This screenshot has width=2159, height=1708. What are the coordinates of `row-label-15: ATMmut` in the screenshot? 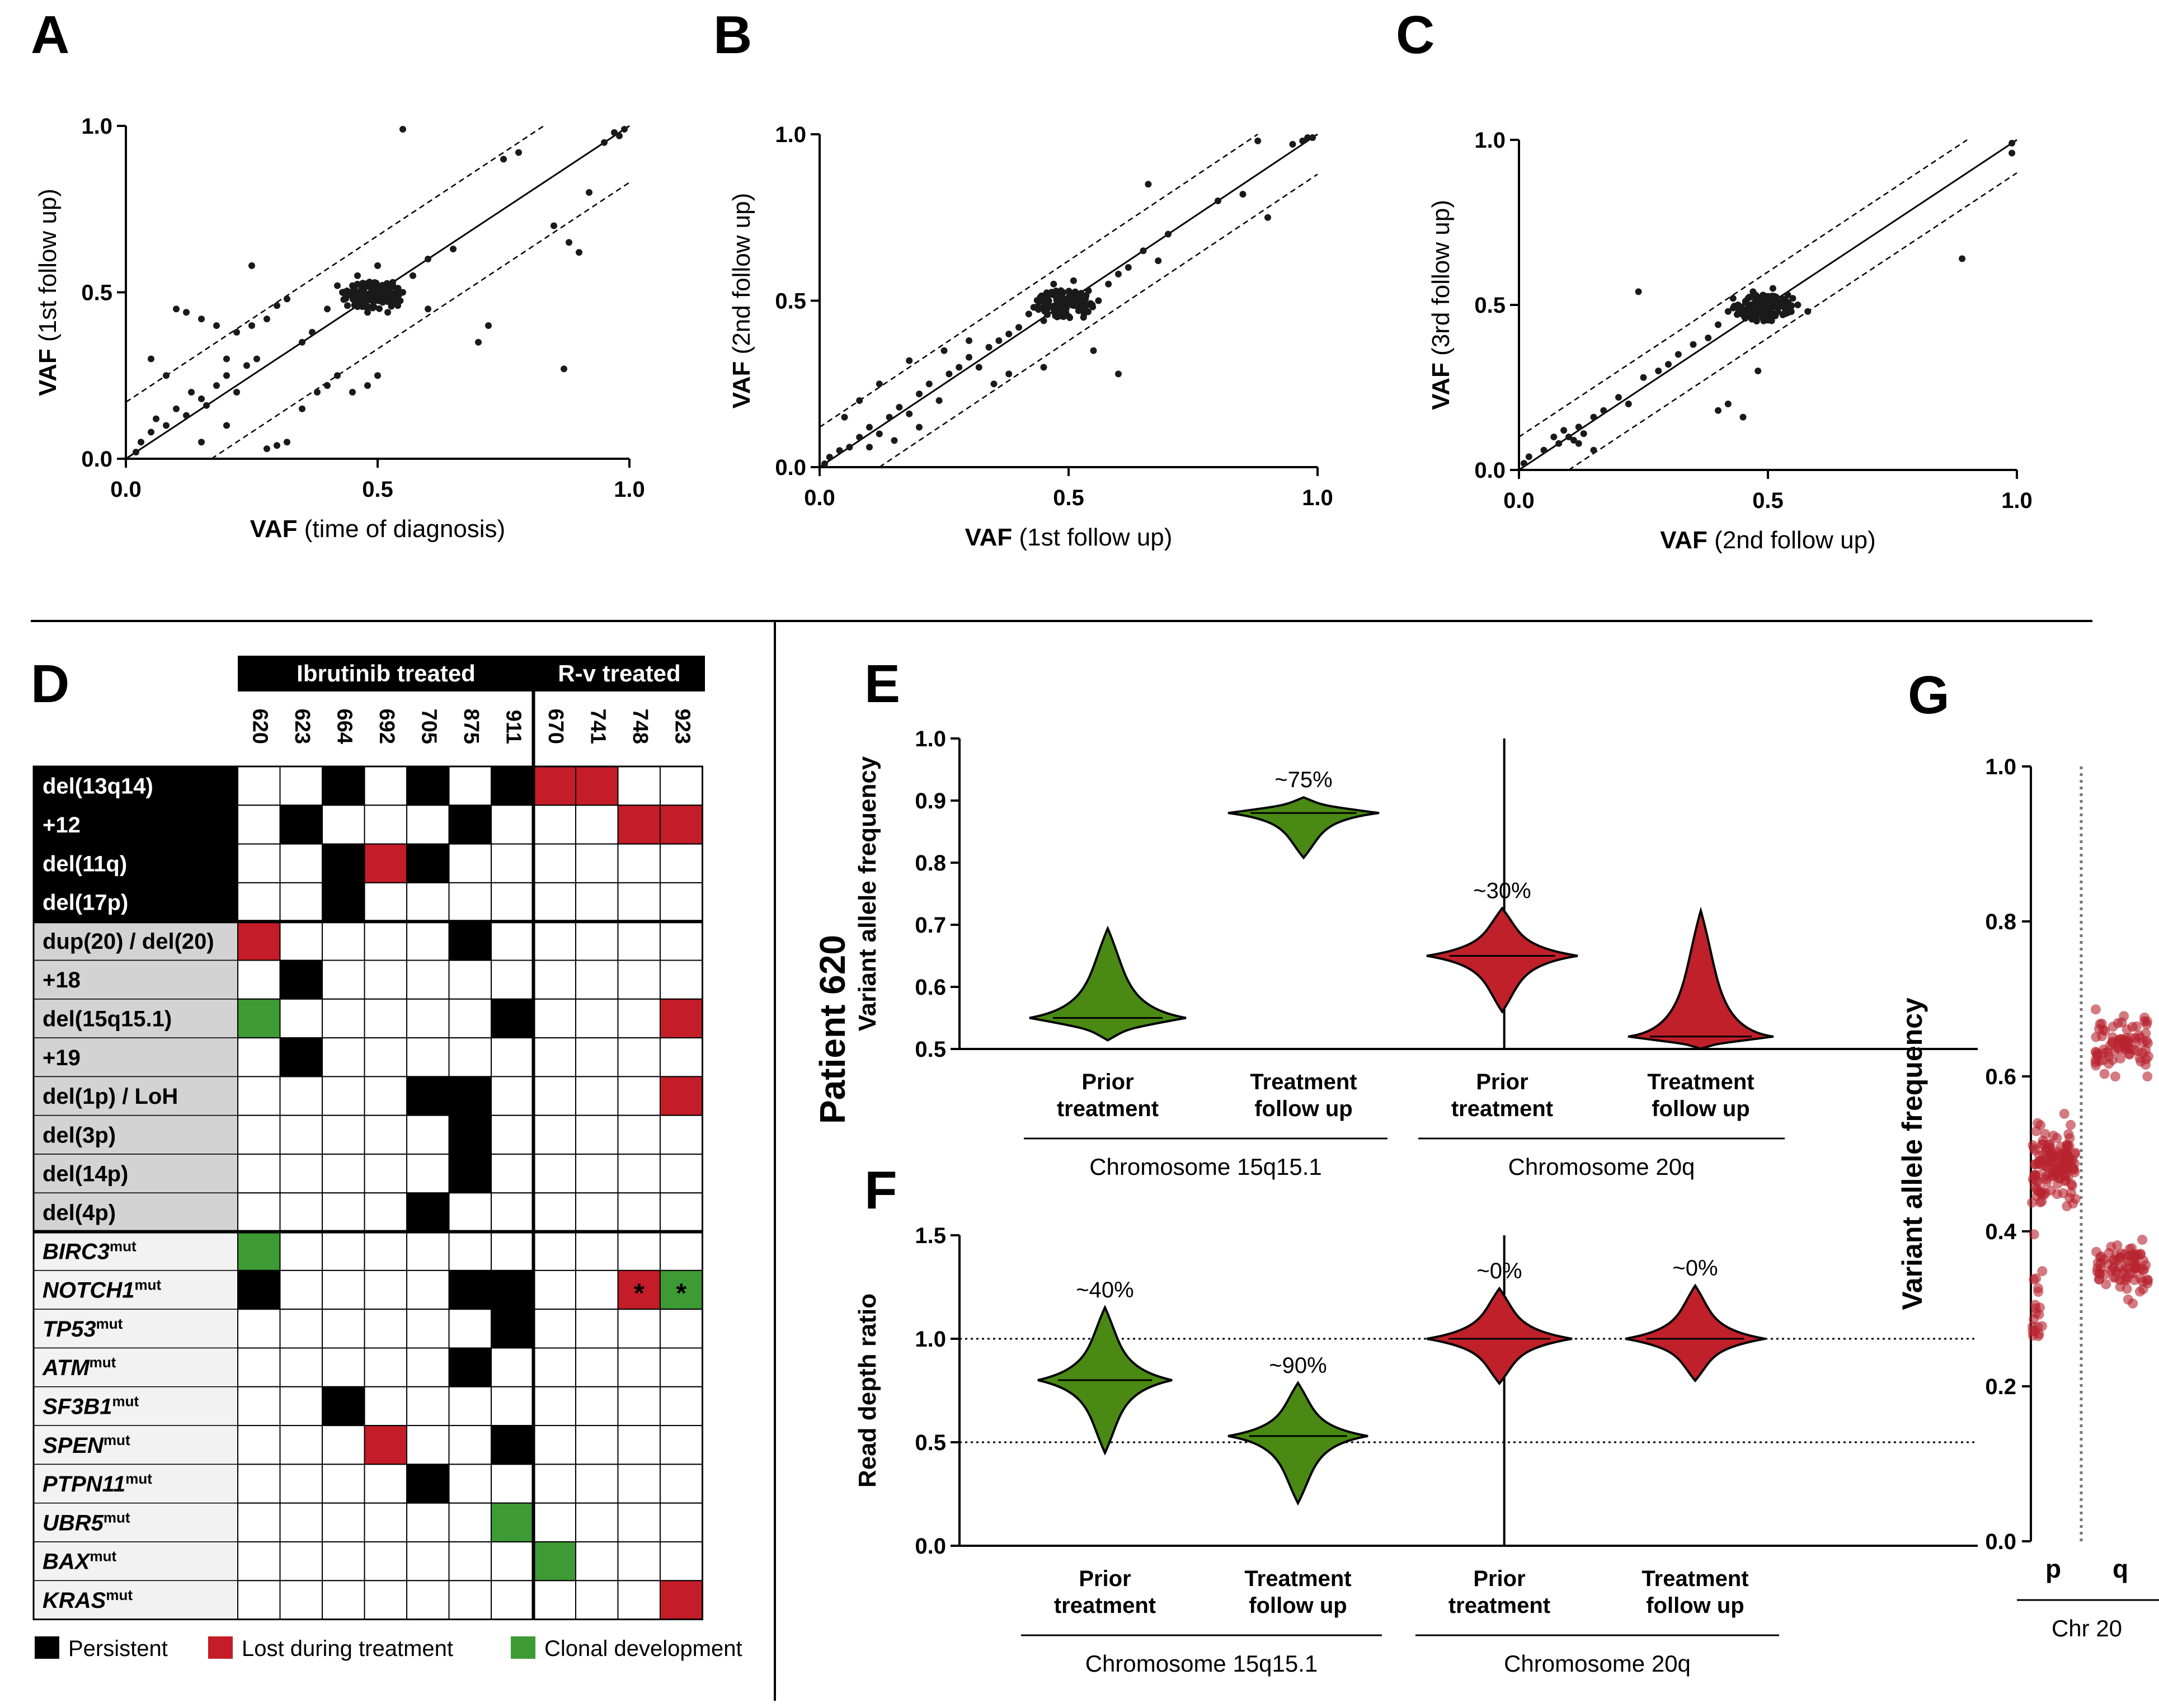 It's located at (79, 1367).